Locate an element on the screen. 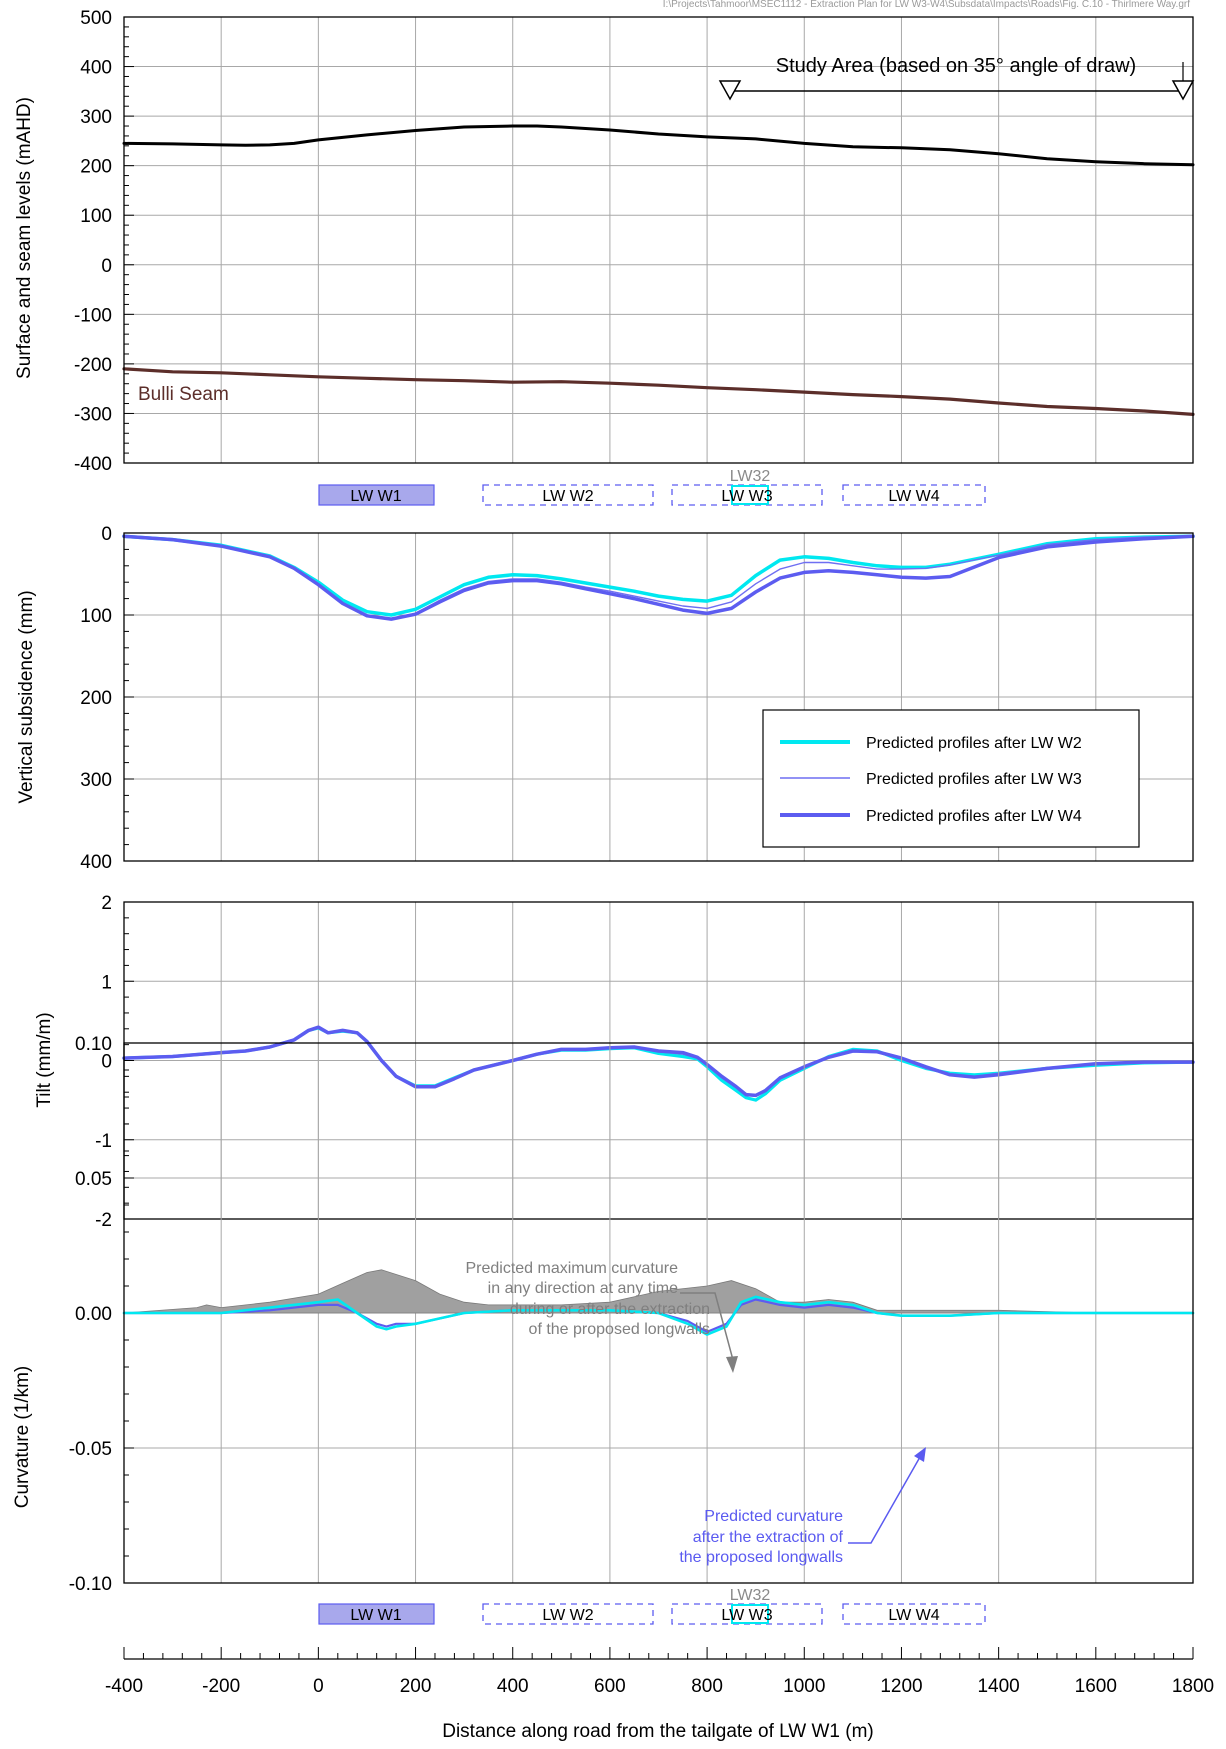 Image resolution: width=1226 pixels, height=1749 pixels. y-tick-label: -200 is located at coordinates (93, 365).